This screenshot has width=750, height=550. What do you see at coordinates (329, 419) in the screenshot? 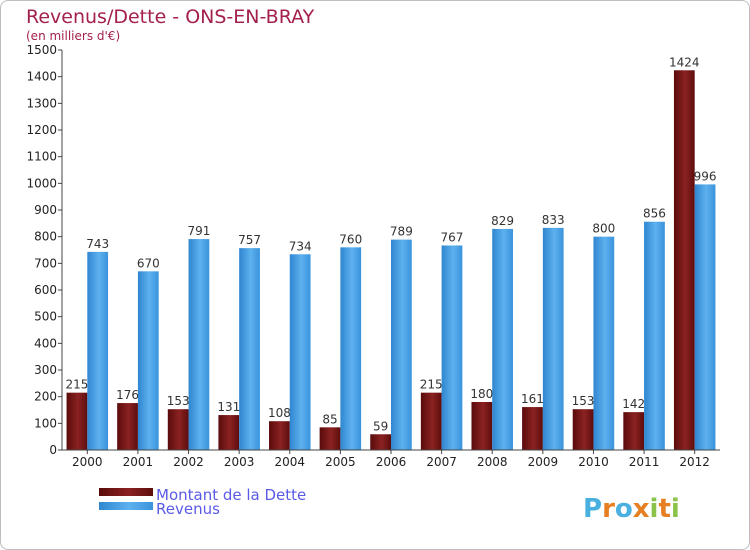
I see `value-label-dette: 85` at bounding box center [329, 419].